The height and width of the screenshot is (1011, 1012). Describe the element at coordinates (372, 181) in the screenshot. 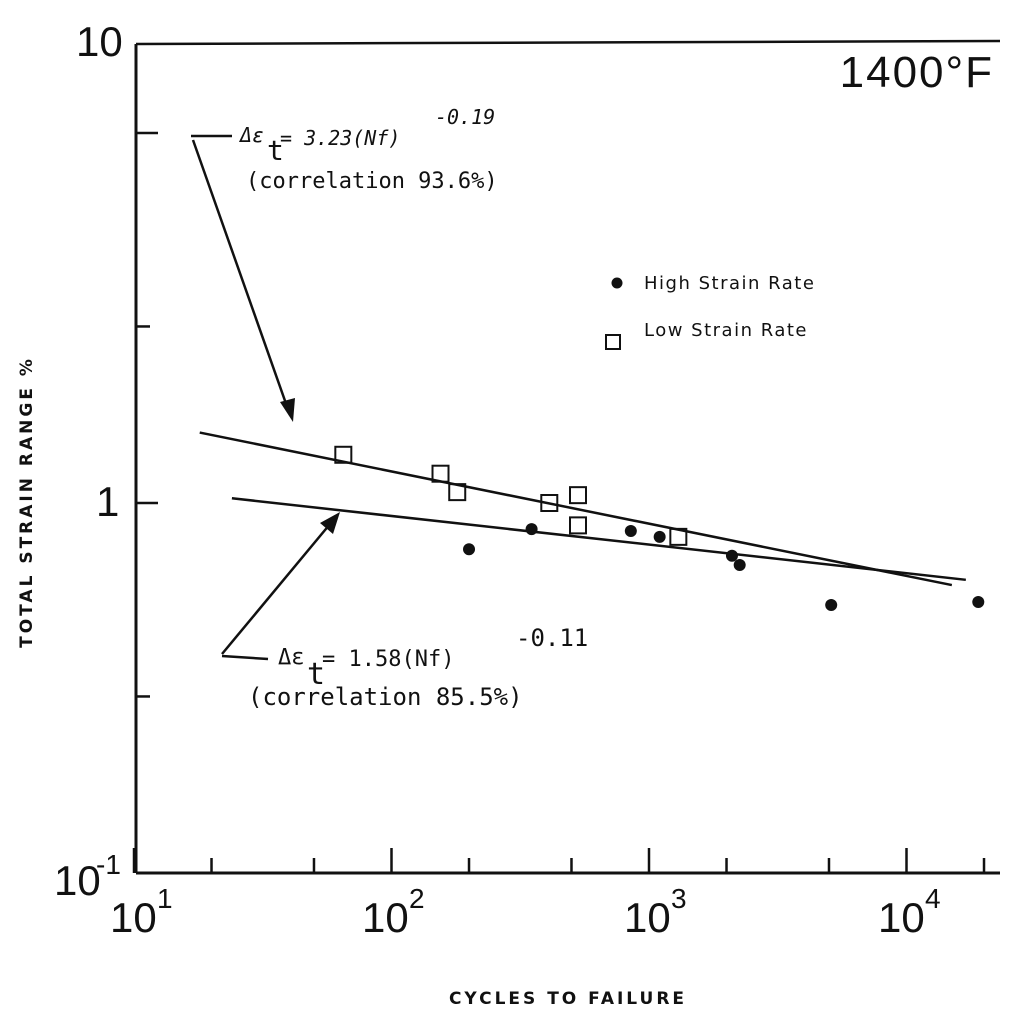

I see `correlation-1: (correlation 93.6%)` at that location.